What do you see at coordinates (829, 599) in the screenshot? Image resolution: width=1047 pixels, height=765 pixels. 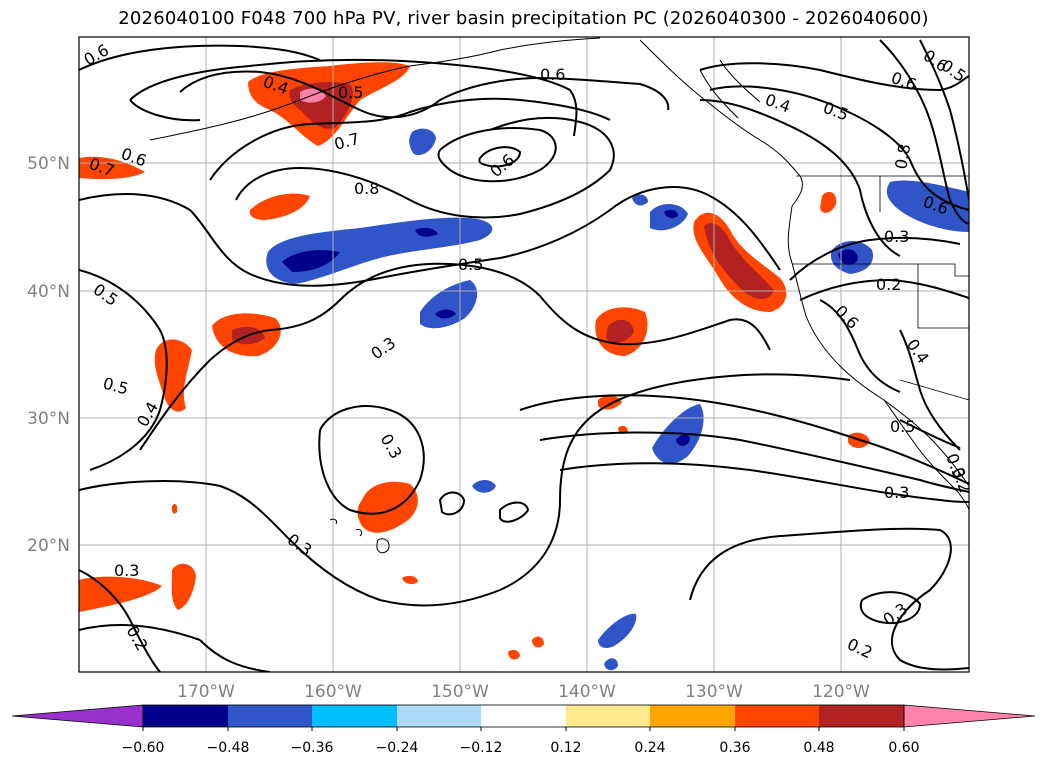 I see `pv-contour-0.2-c` at bounding box center [829, 599].